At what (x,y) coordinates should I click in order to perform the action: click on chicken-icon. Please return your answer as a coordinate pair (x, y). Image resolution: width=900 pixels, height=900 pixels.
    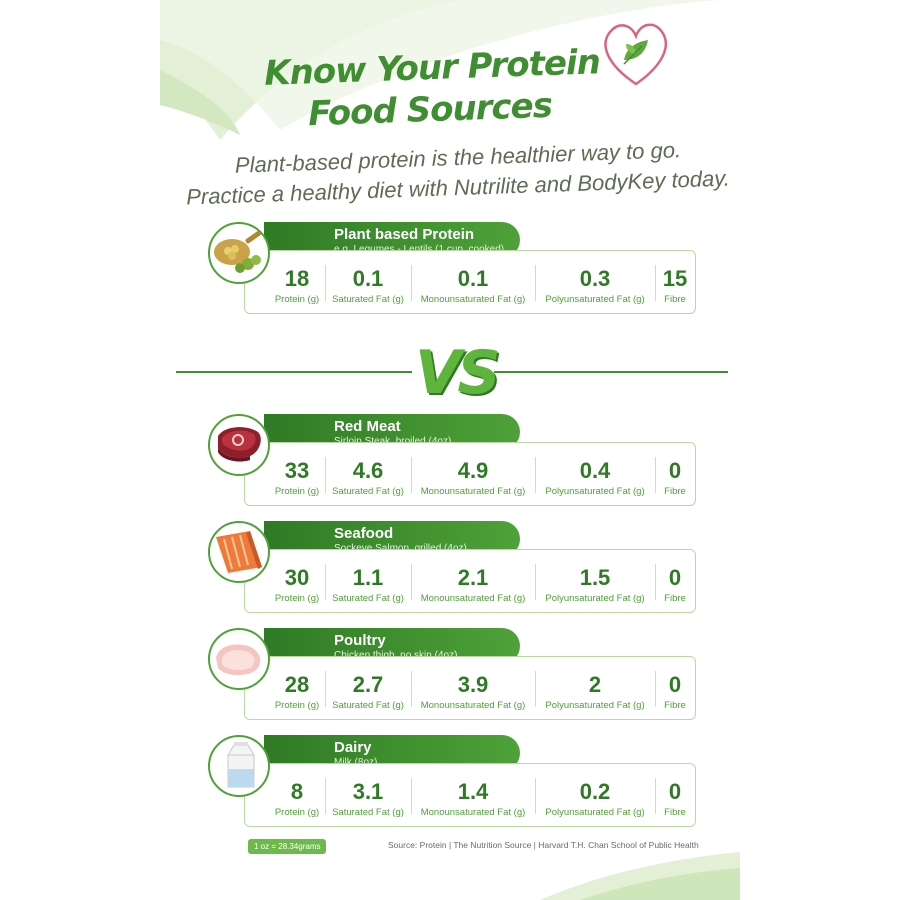
    Looking at the image, I should click on (239, 659).